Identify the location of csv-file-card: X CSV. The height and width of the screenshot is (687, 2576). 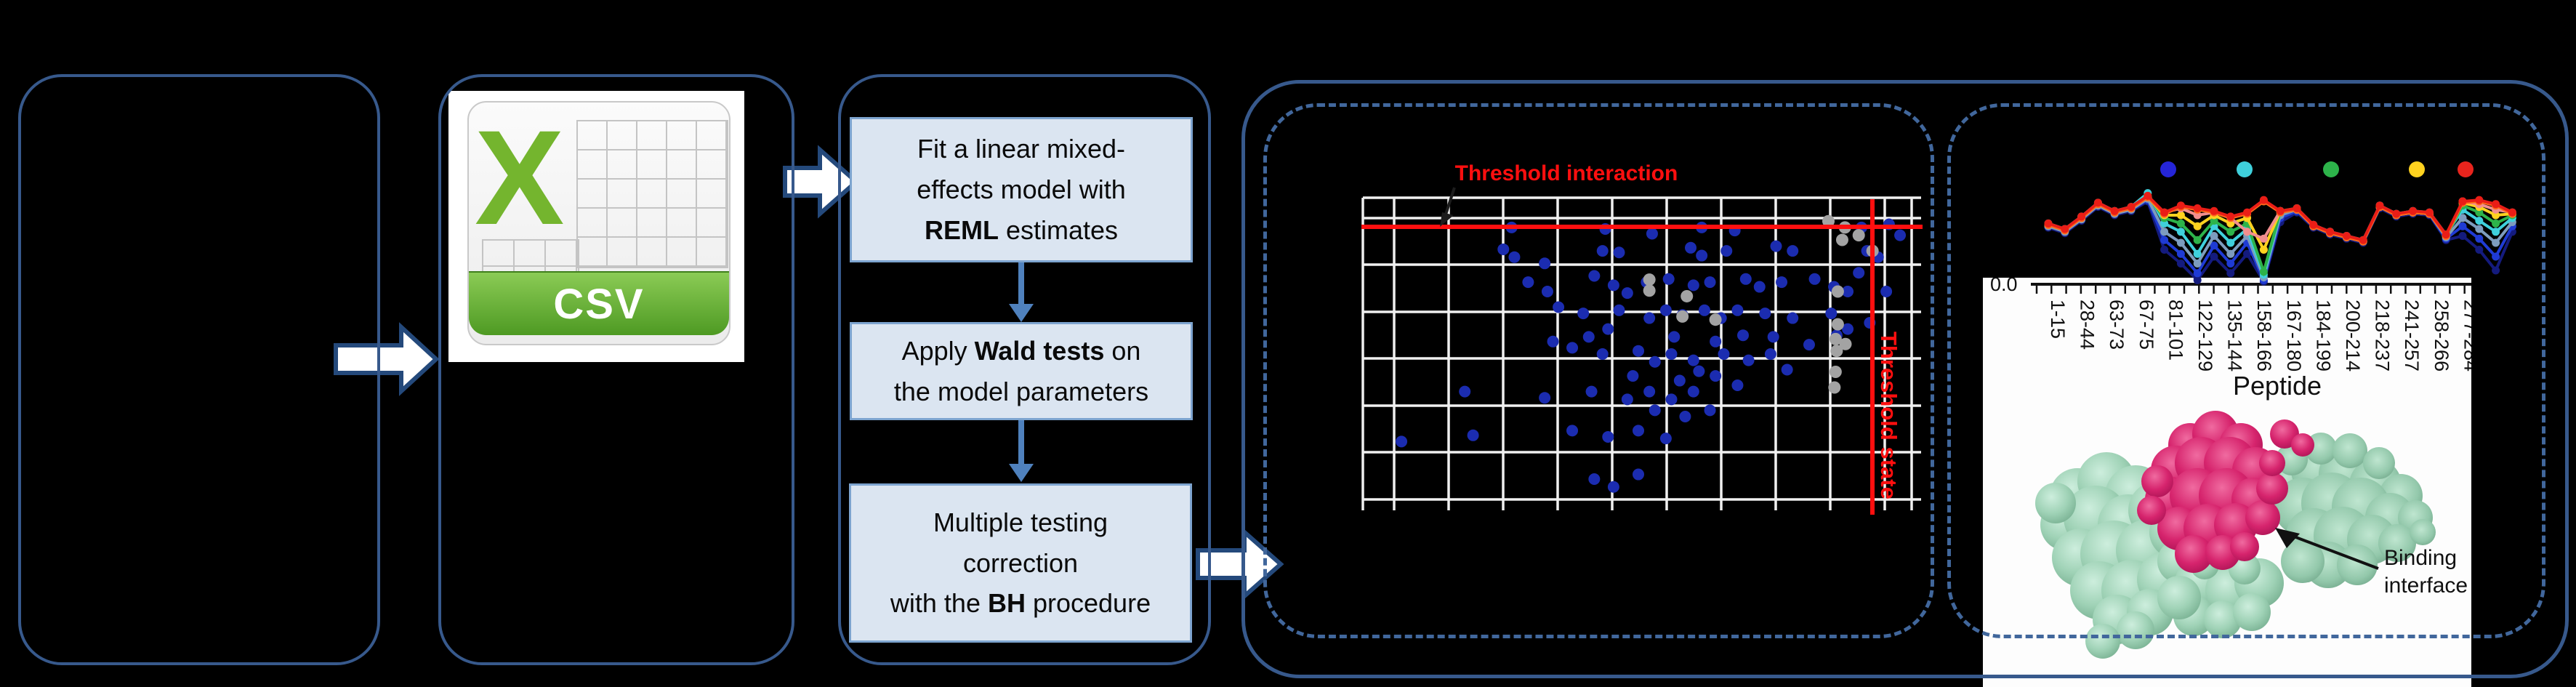
(598, 223).